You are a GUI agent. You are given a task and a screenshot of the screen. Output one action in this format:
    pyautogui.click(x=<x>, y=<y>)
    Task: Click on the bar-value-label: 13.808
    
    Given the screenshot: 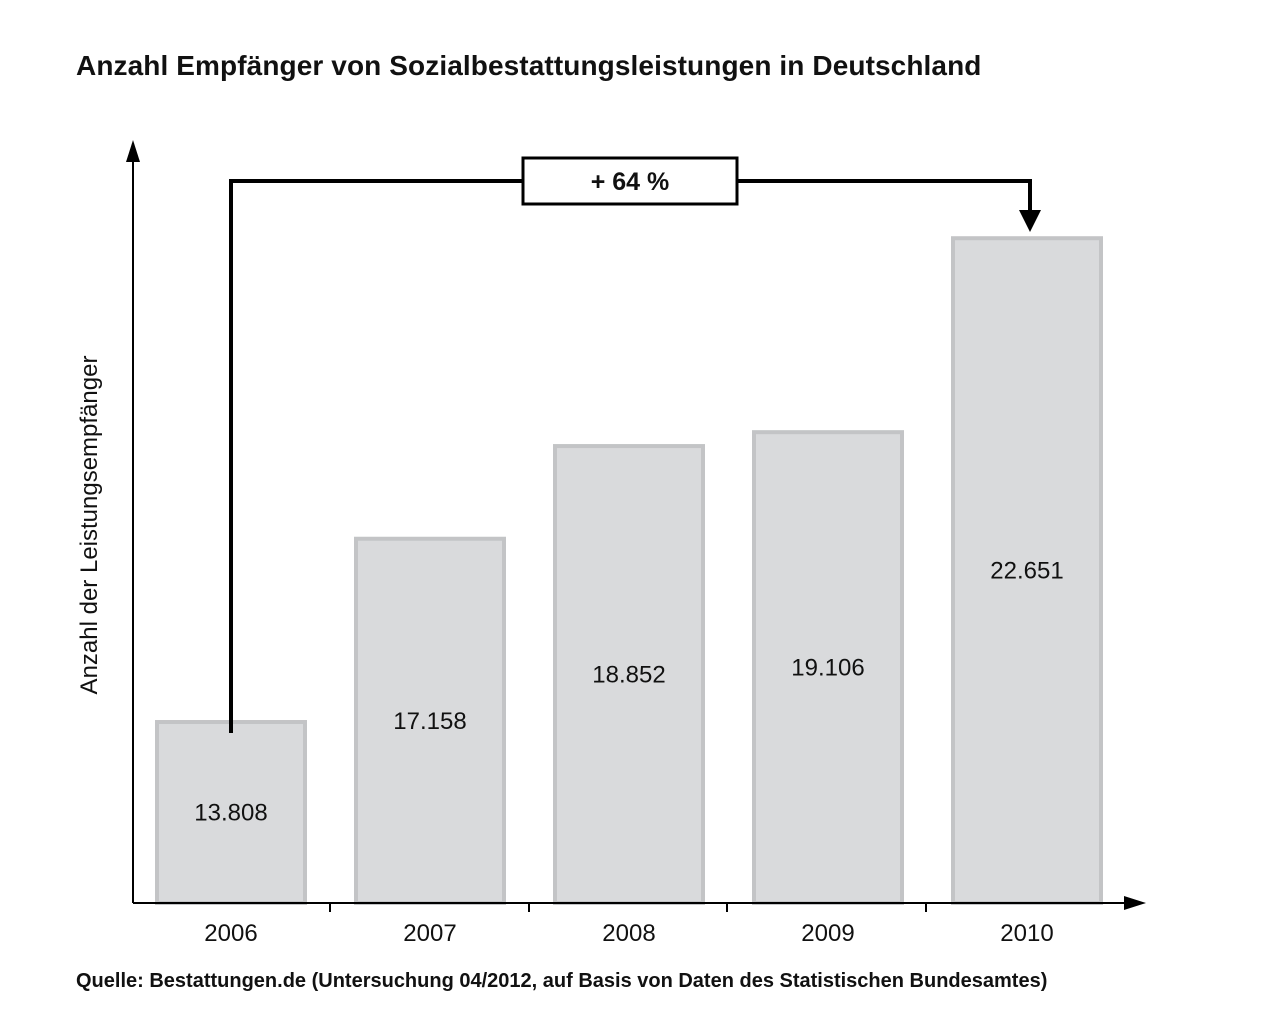 What is the action you would take?
    pyautogui.click(x=230, y=813)
    